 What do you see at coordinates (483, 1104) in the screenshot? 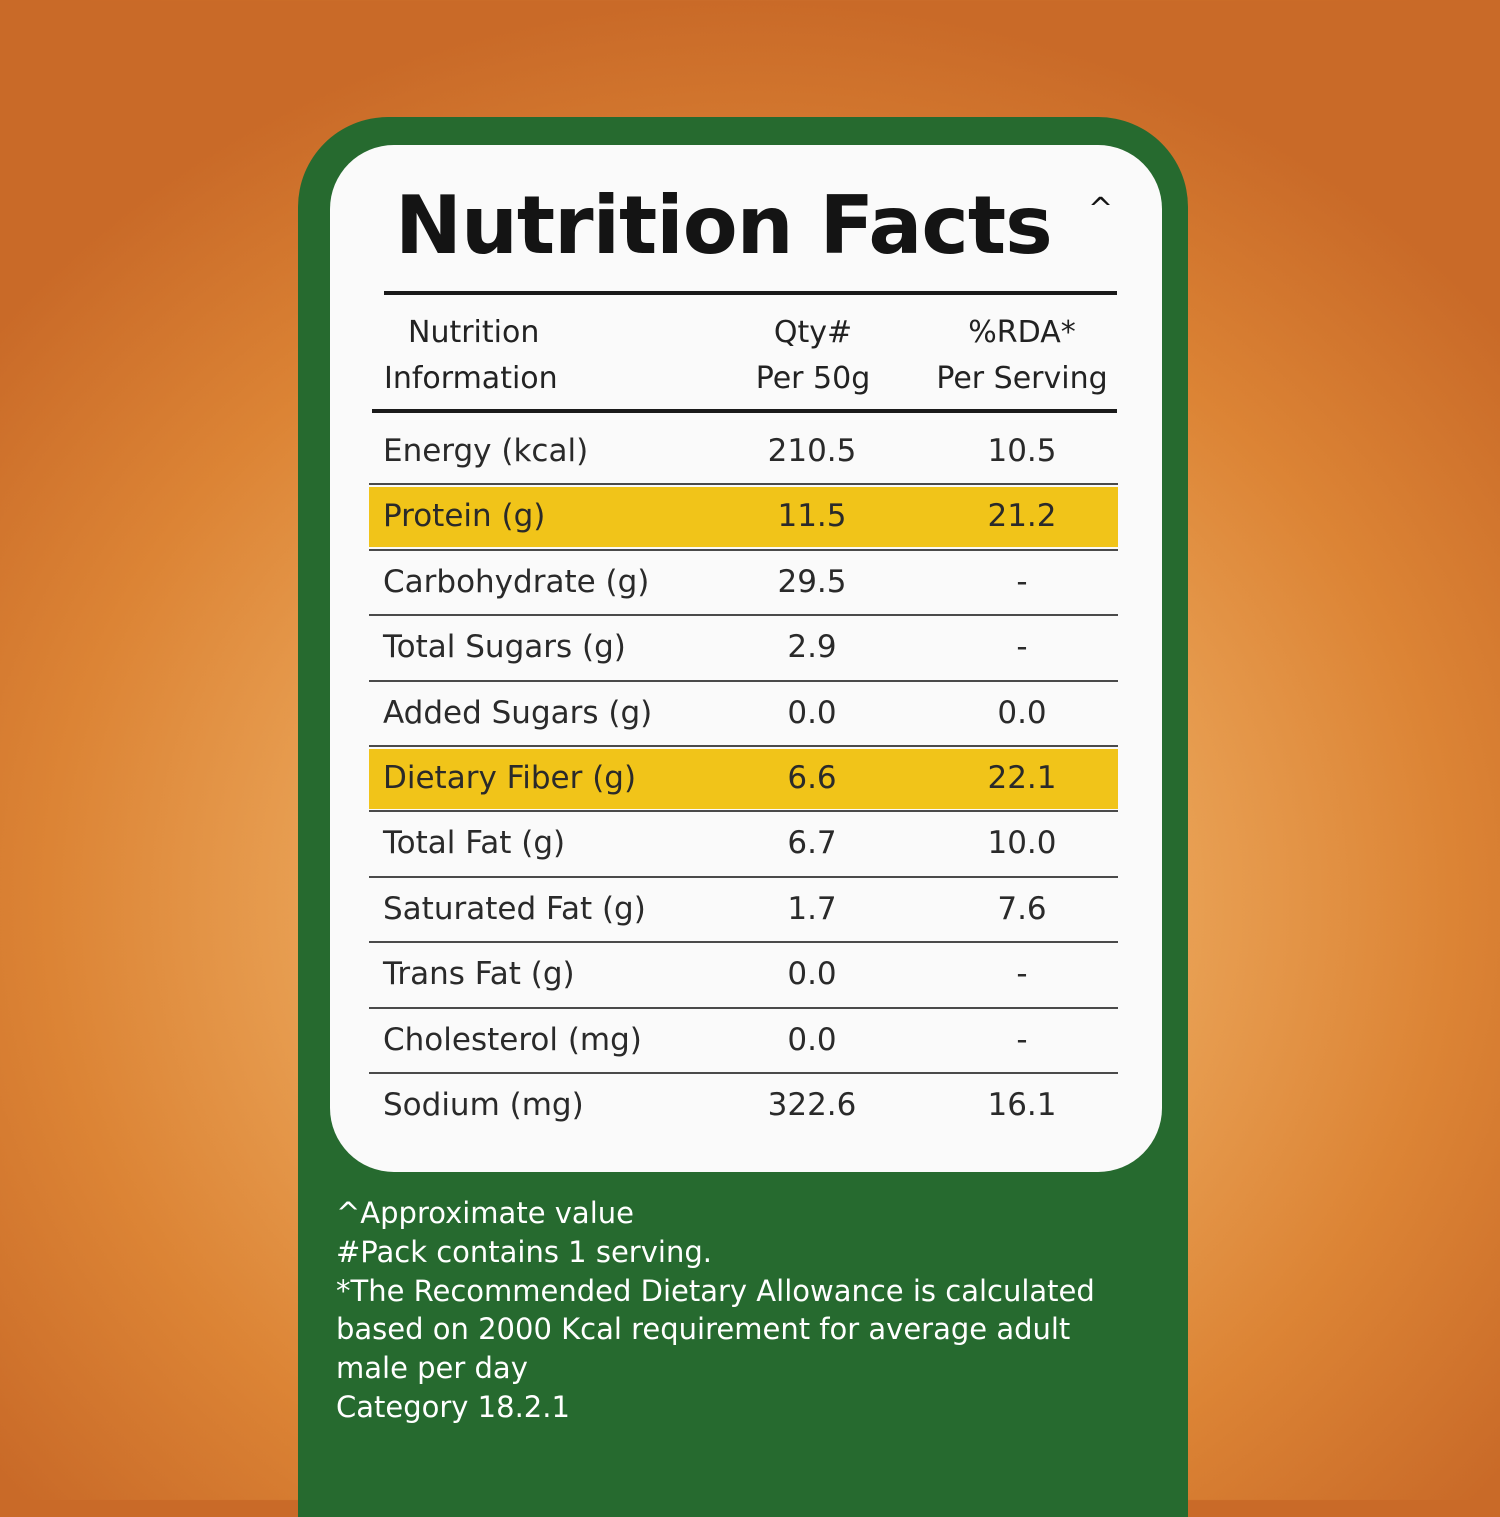
I see `nutrient-name: Sodium (mg)` at bounding box center [483, 1104].